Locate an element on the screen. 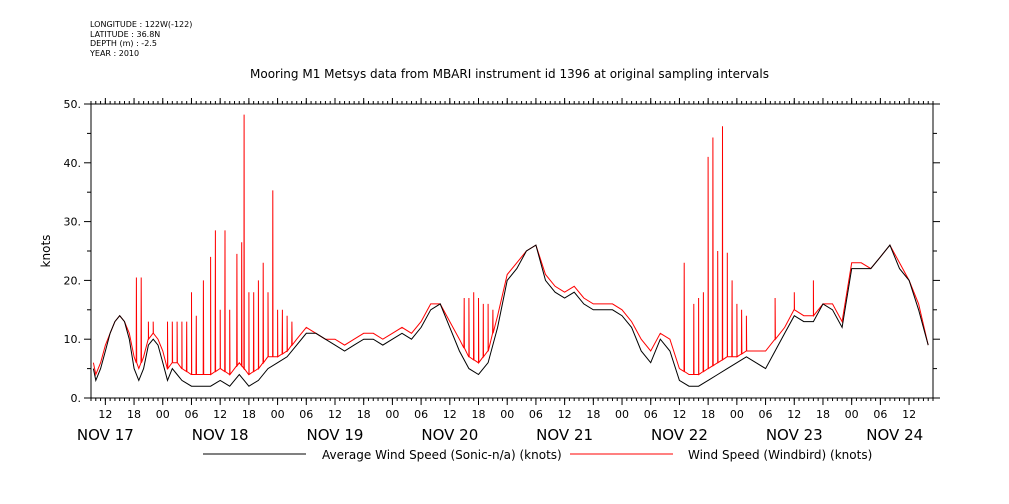 The width and height of the screenshot is (1009, 504). metadata-year: YEAR : 2010 is located at coordinates (115, 53).